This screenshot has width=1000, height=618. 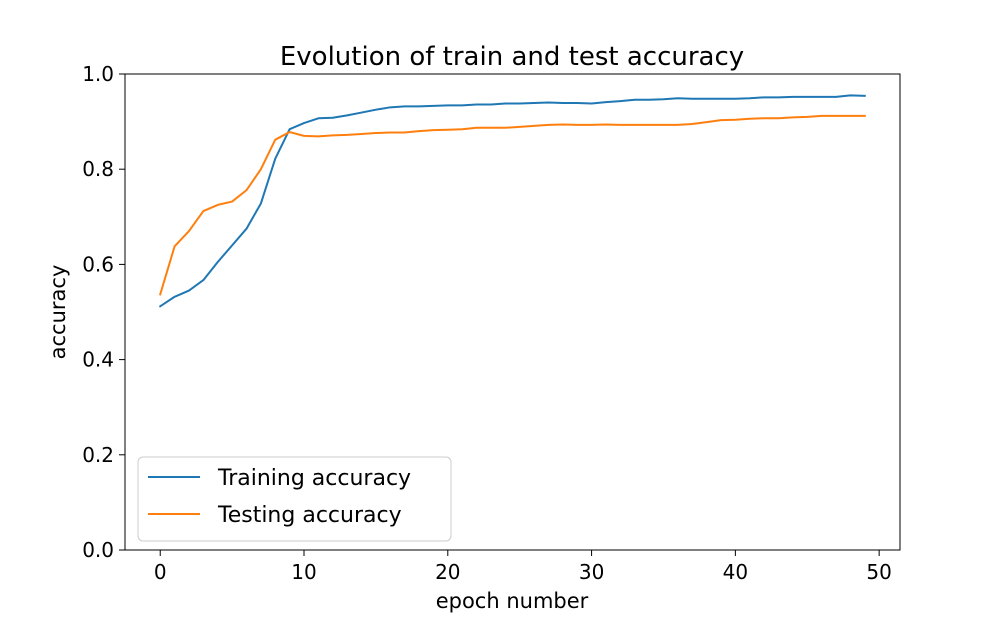 I want to click on y-axis-ticks: 0.0 0.2 0.4 0.6 0.8 1.0, so click(x=103, y=312).